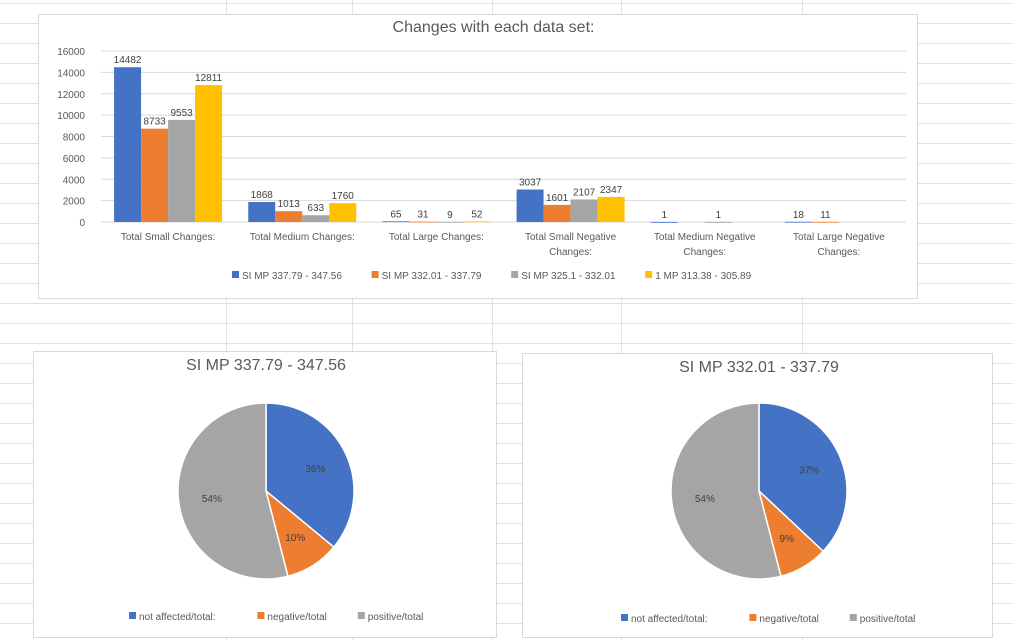 The height and width of the screenshot is (642, 1013). I want to click on bar-data-label: 52, so click(477, 214).